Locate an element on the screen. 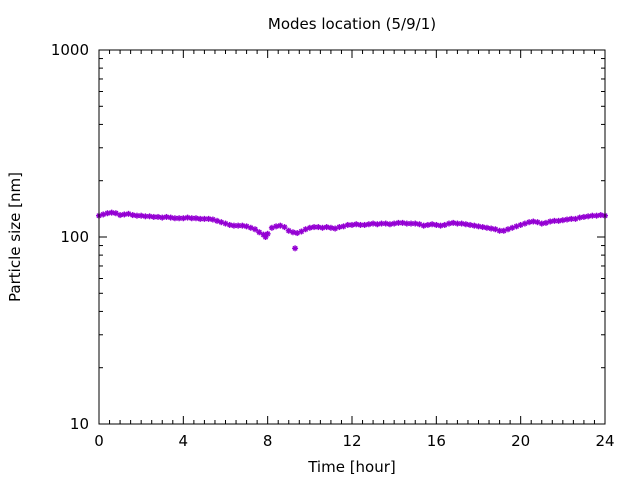 The width and height of the screenshot is (640, 480). x-tick-label: 0 is located at coordinates (99, 441).